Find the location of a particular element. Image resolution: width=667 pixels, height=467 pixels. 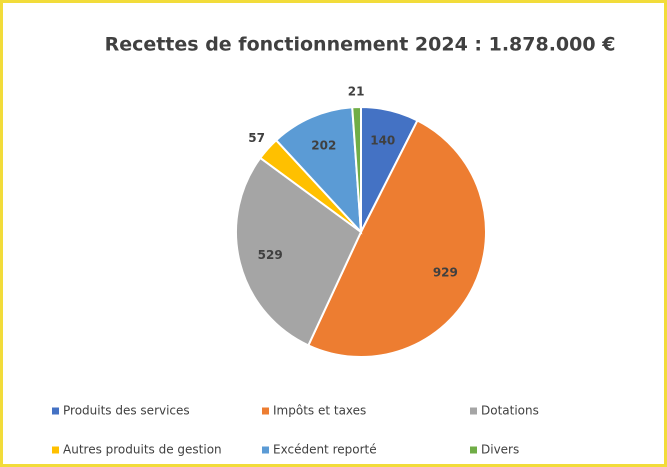

data-label: 202 is located at coordinates (323, 145).